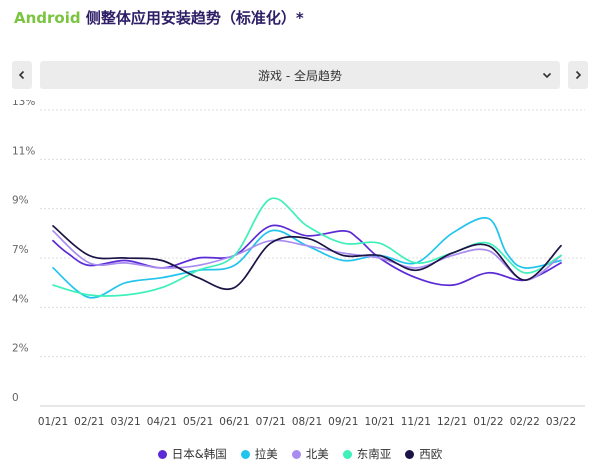 This screenshot has height=469, width=600. I want to click on legend: 日本&韩国 拉美 北美 东南亚 西欧, so click(300, 454).